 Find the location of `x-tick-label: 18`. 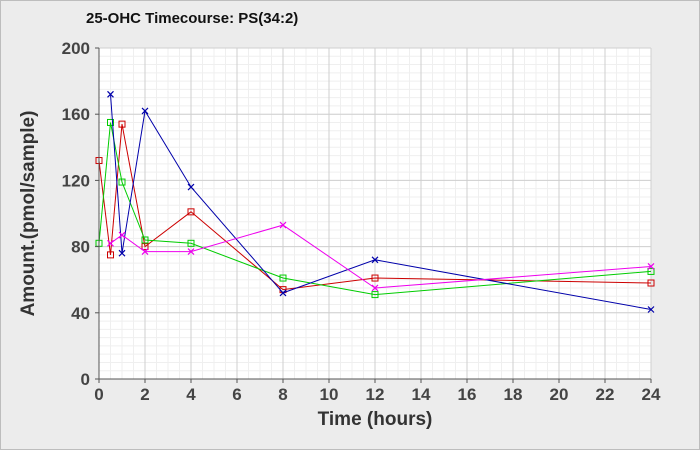

x-tick-label: 18 is located at coordinates (513, 394).